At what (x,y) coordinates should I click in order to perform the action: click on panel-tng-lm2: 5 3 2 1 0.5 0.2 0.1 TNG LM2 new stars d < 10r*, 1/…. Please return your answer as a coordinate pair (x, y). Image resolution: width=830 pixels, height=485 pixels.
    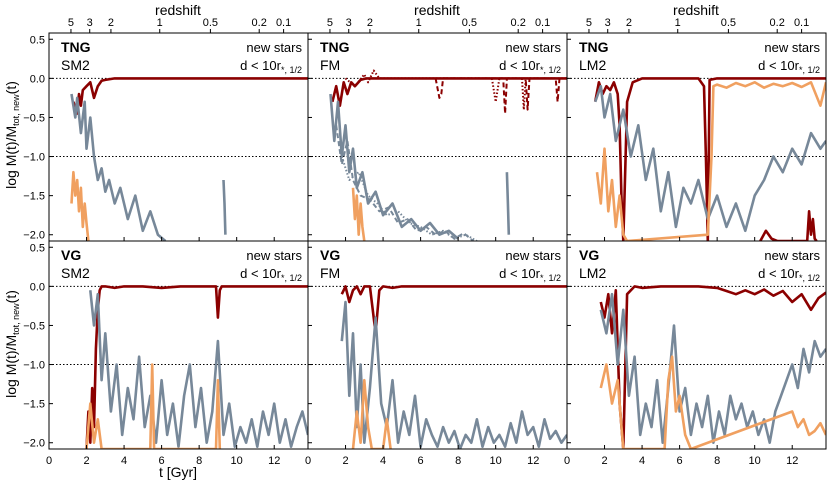
    Looking at the image, I should click on (696, 129).